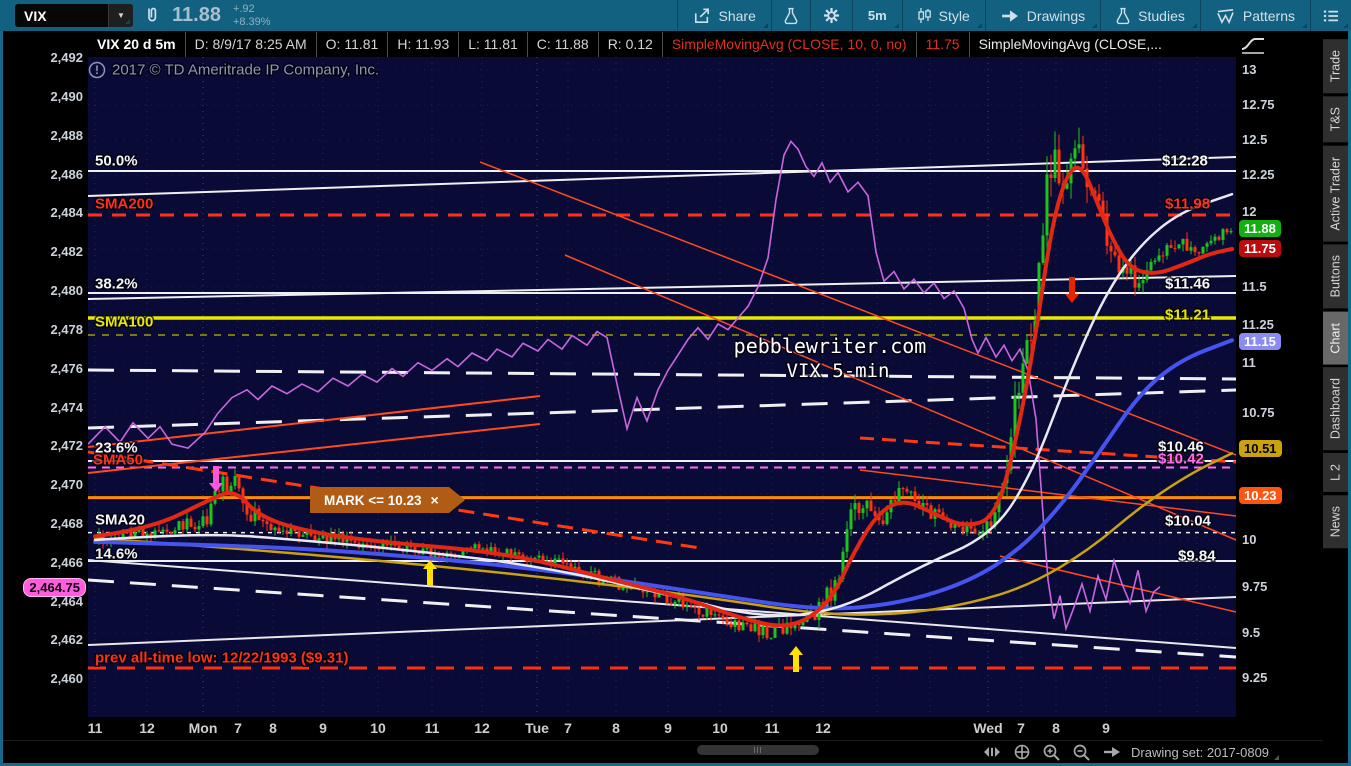 The height and width of the screenshot is (766, 1351). I want to click on analysis-tools-button, so click(790, 15).